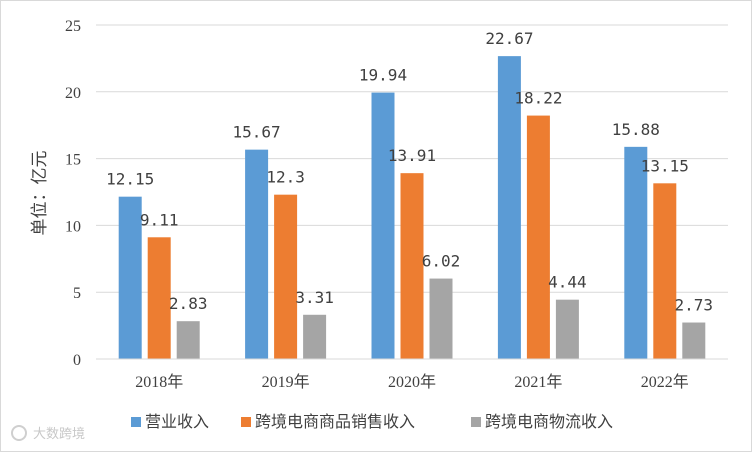  I want to click on legend-label: 营业收入, so click(177, 421).